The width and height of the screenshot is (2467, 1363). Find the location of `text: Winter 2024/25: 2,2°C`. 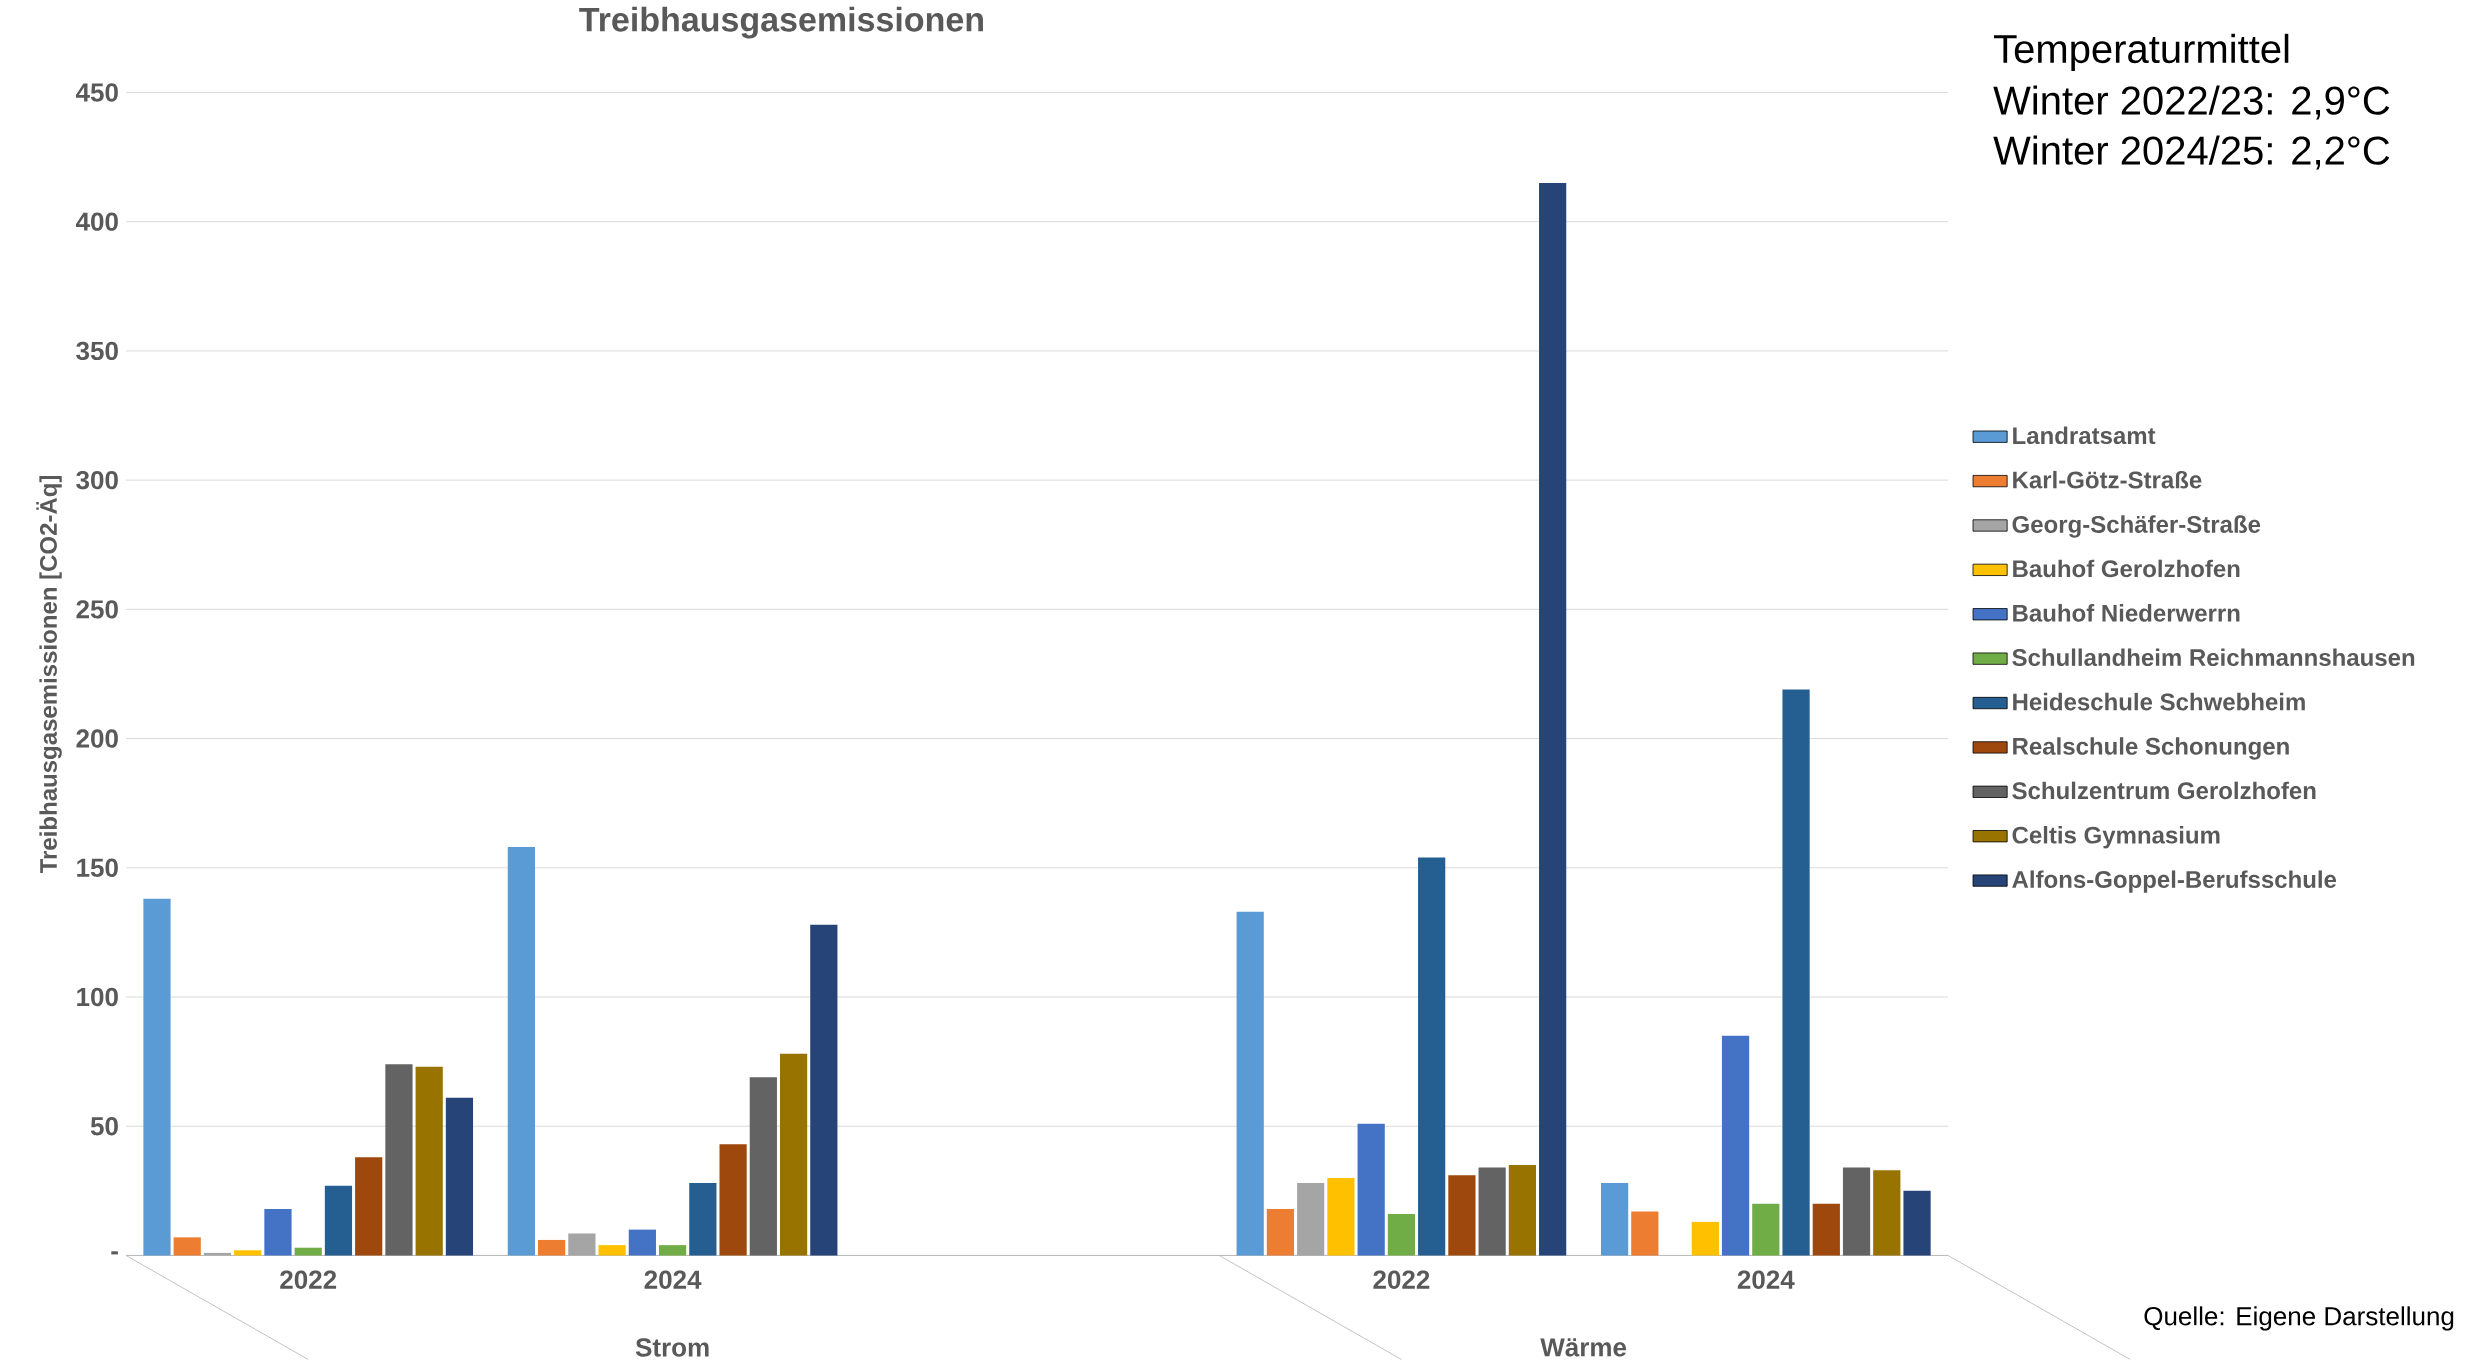

text: Winter 2024/25: 2,2°C is located at coordinates (2191, 152).